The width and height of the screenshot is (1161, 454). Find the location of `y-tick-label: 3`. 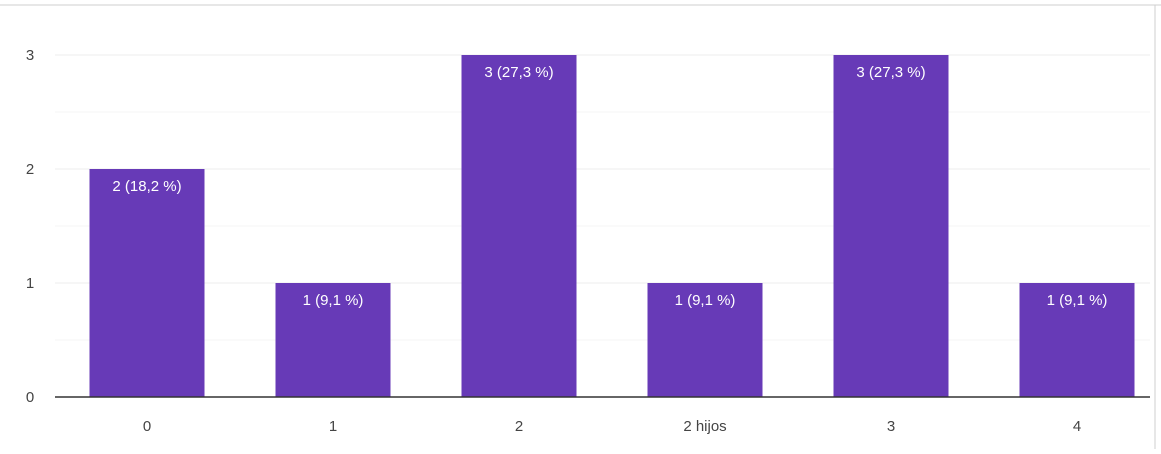

y-tick-label: 3 is located at coordinates (30, 55).